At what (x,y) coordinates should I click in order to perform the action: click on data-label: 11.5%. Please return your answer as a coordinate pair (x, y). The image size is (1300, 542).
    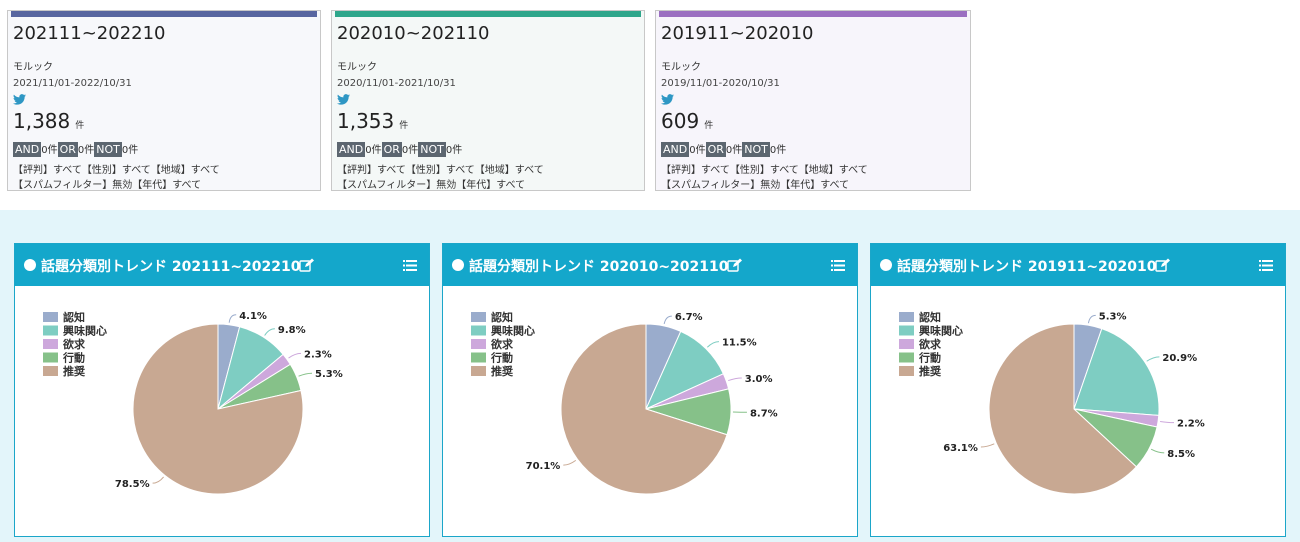
    Looking at the image, I should click on (739, 343).